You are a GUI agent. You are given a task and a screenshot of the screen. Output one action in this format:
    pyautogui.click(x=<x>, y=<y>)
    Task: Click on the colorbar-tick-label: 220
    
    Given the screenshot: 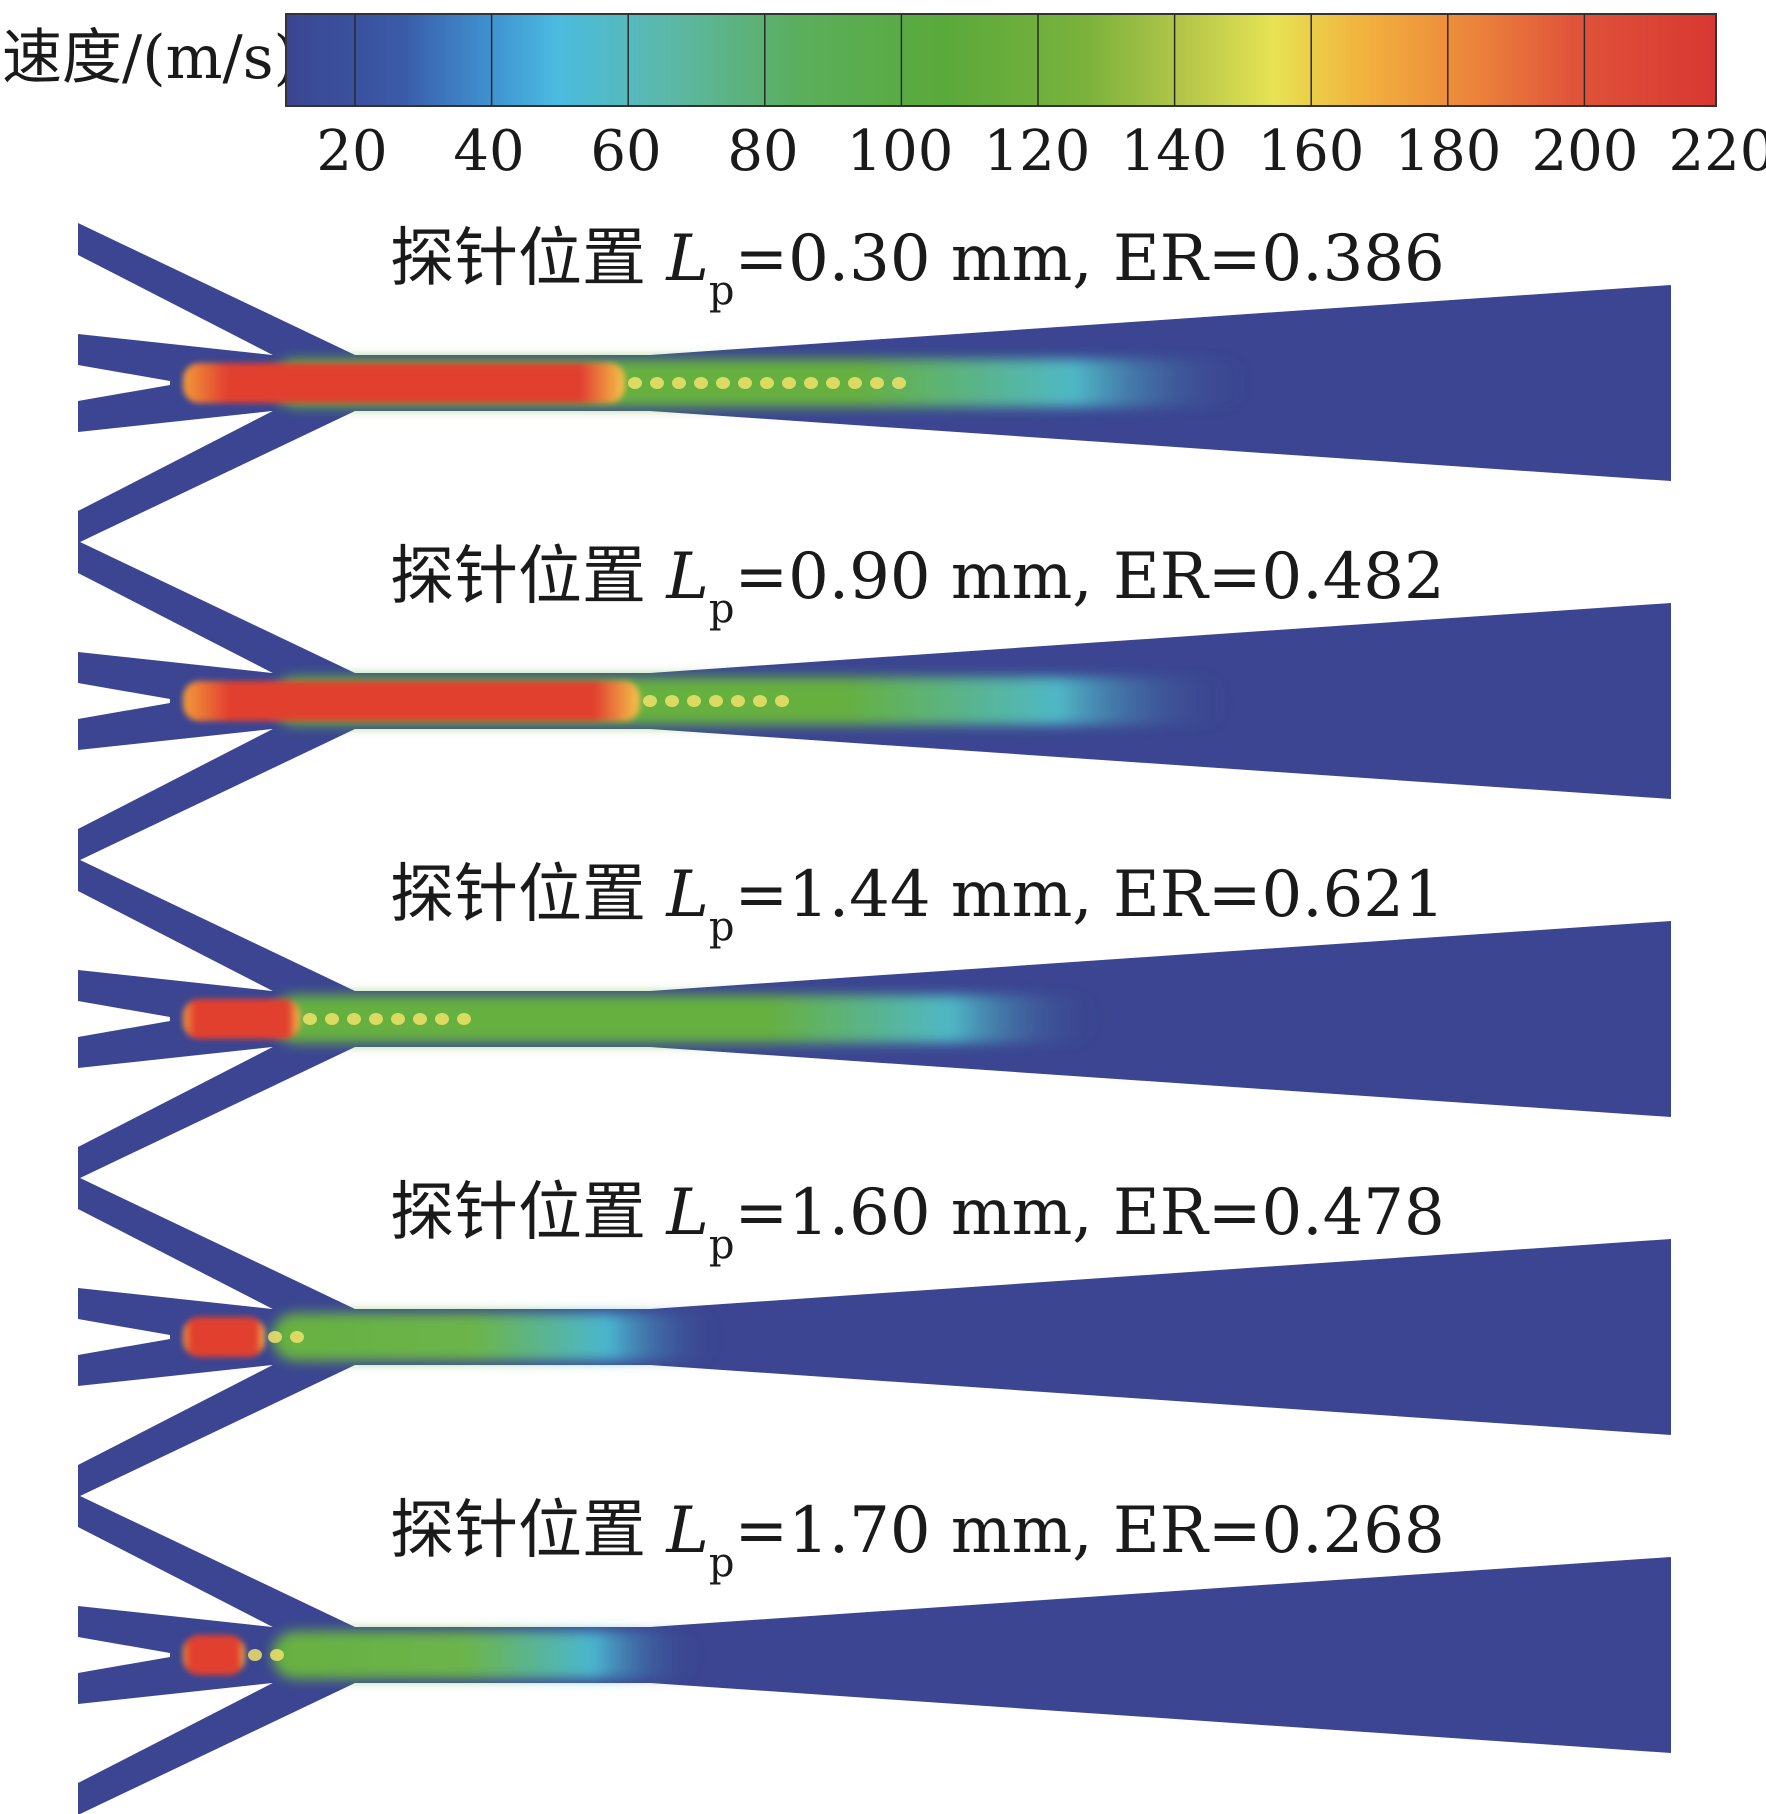 What is the action you would take?
    pyautogui.click(x=1717, y=151)
    